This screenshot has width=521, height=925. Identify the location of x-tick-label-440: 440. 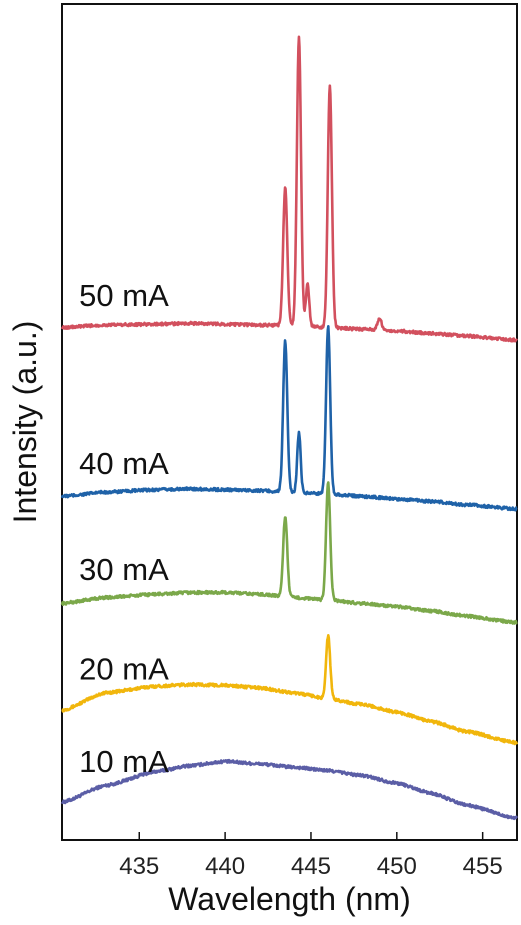
(225, 866).